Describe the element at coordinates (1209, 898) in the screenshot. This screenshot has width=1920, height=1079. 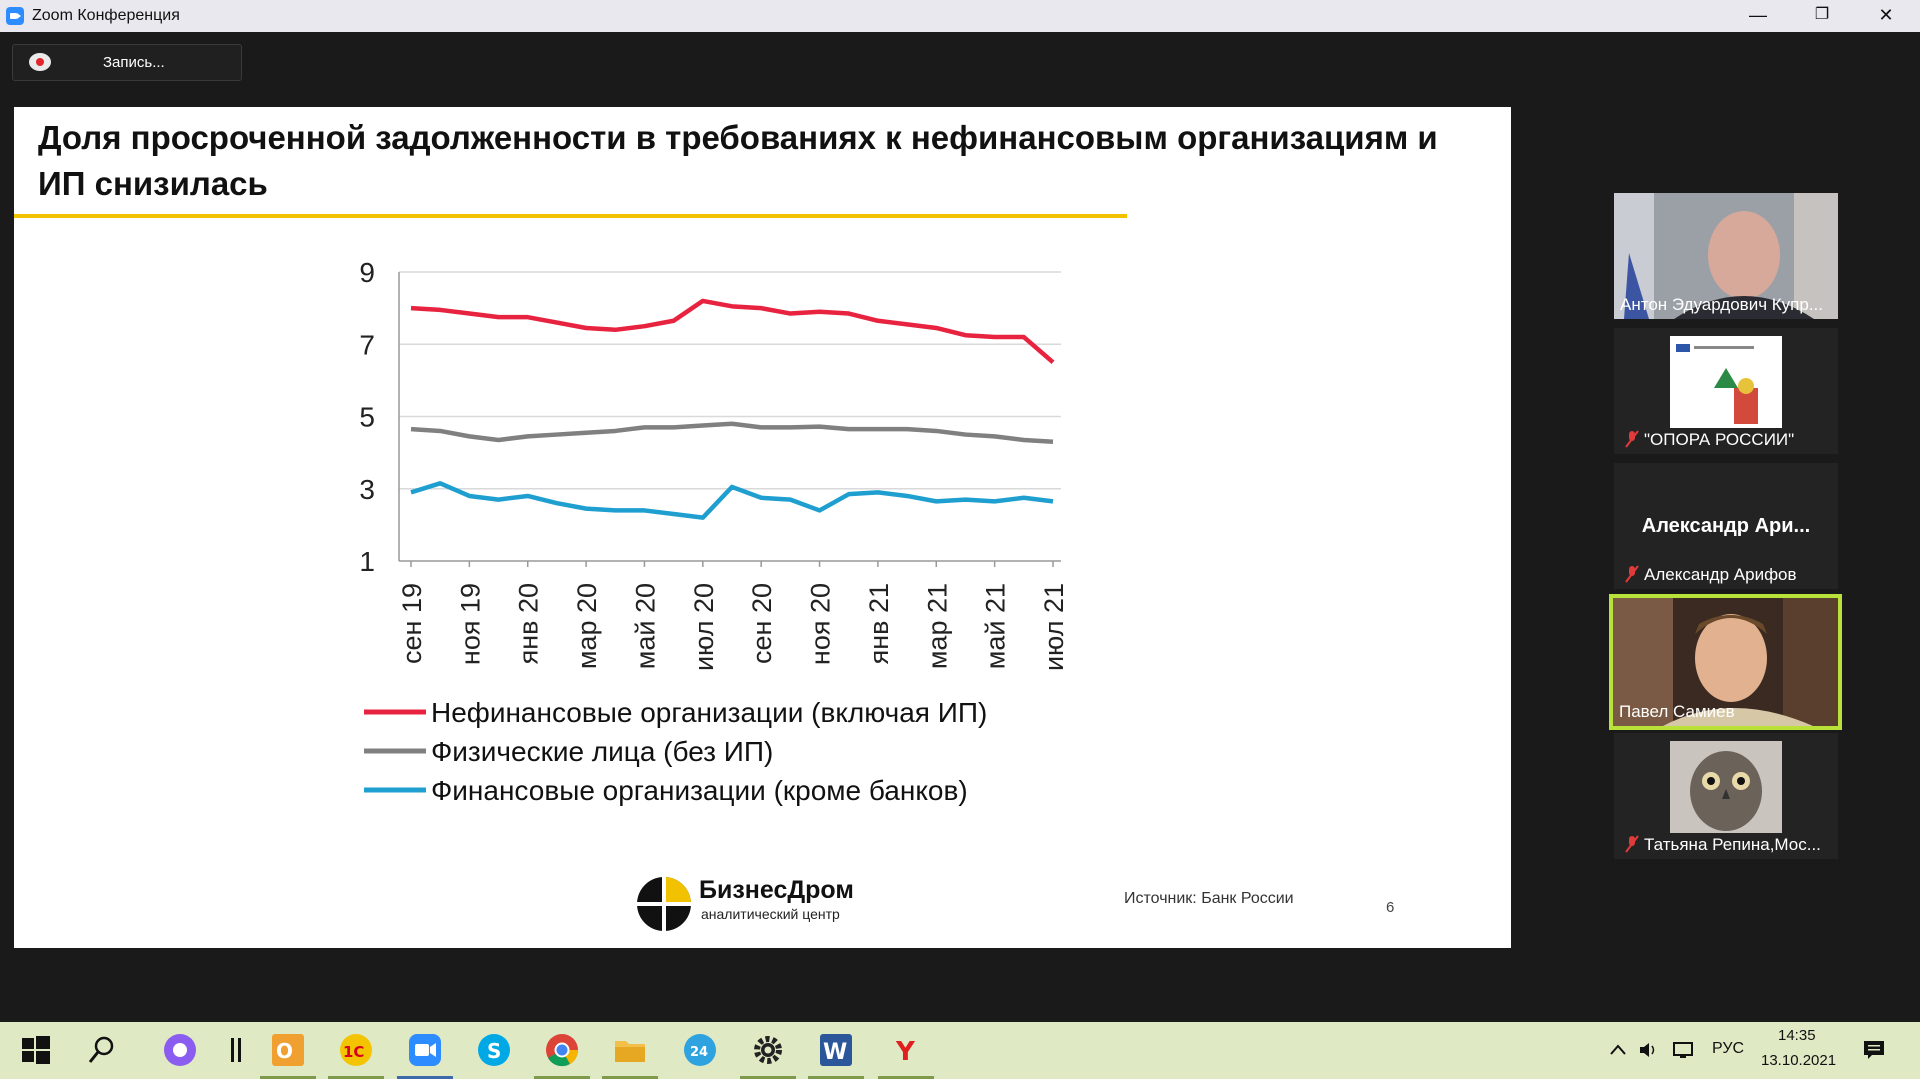
I see `source-note: Источник: Банк России` at that location.